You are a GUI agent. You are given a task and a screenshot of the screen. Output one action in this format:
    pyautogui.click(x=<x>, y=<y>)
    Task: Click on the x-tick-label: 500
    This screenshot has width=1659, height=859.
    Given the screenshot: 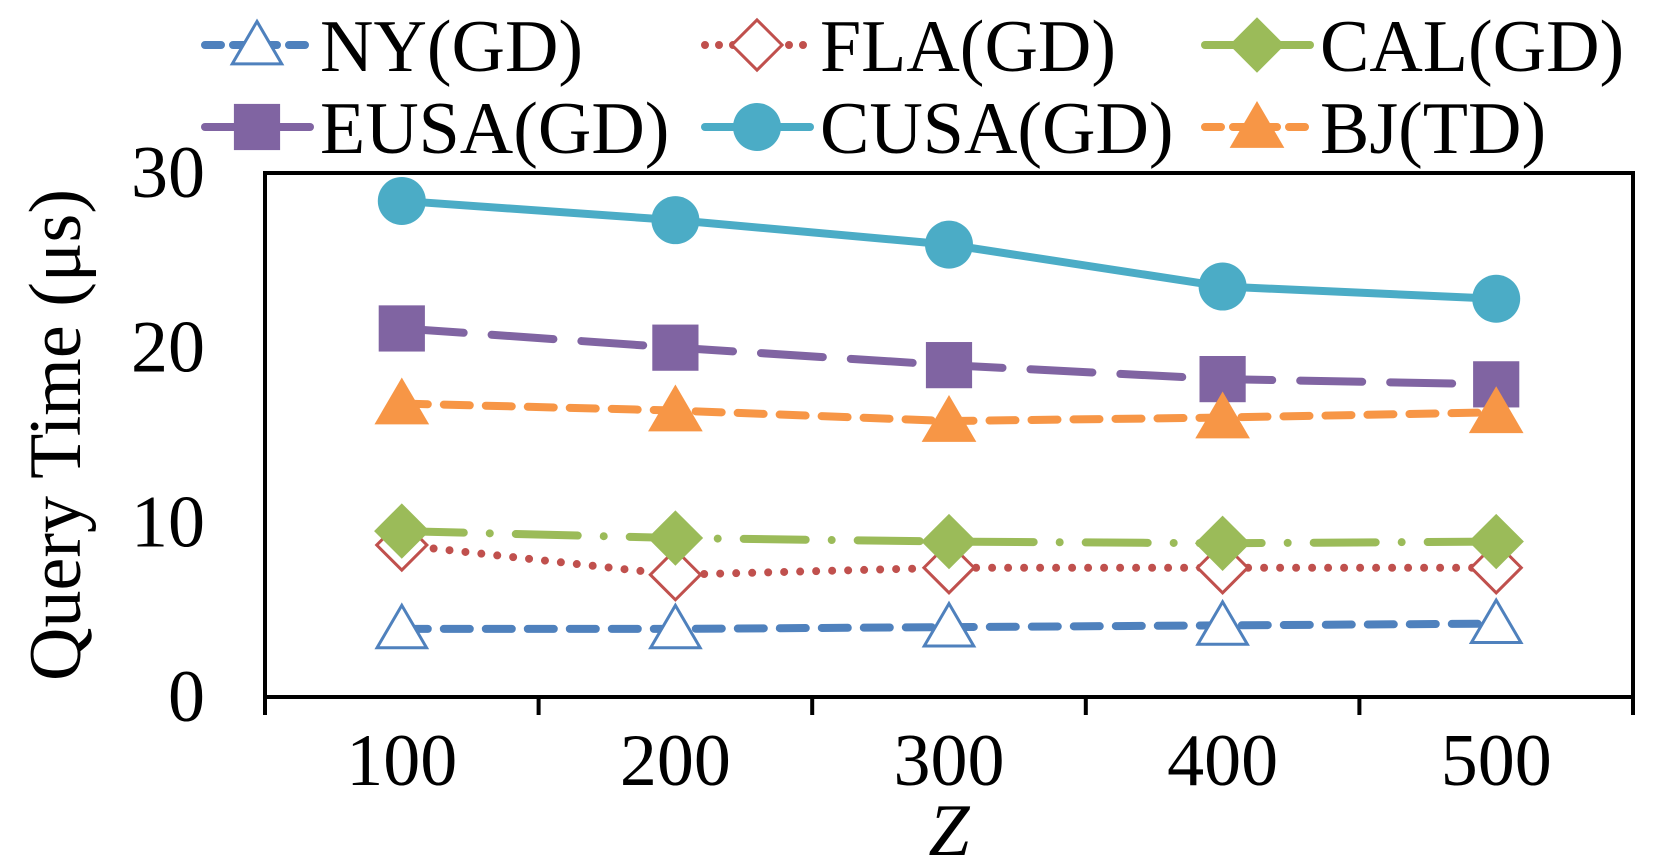 What is the action you would take?
    pyautogui.click(x=1496, y=761)
    